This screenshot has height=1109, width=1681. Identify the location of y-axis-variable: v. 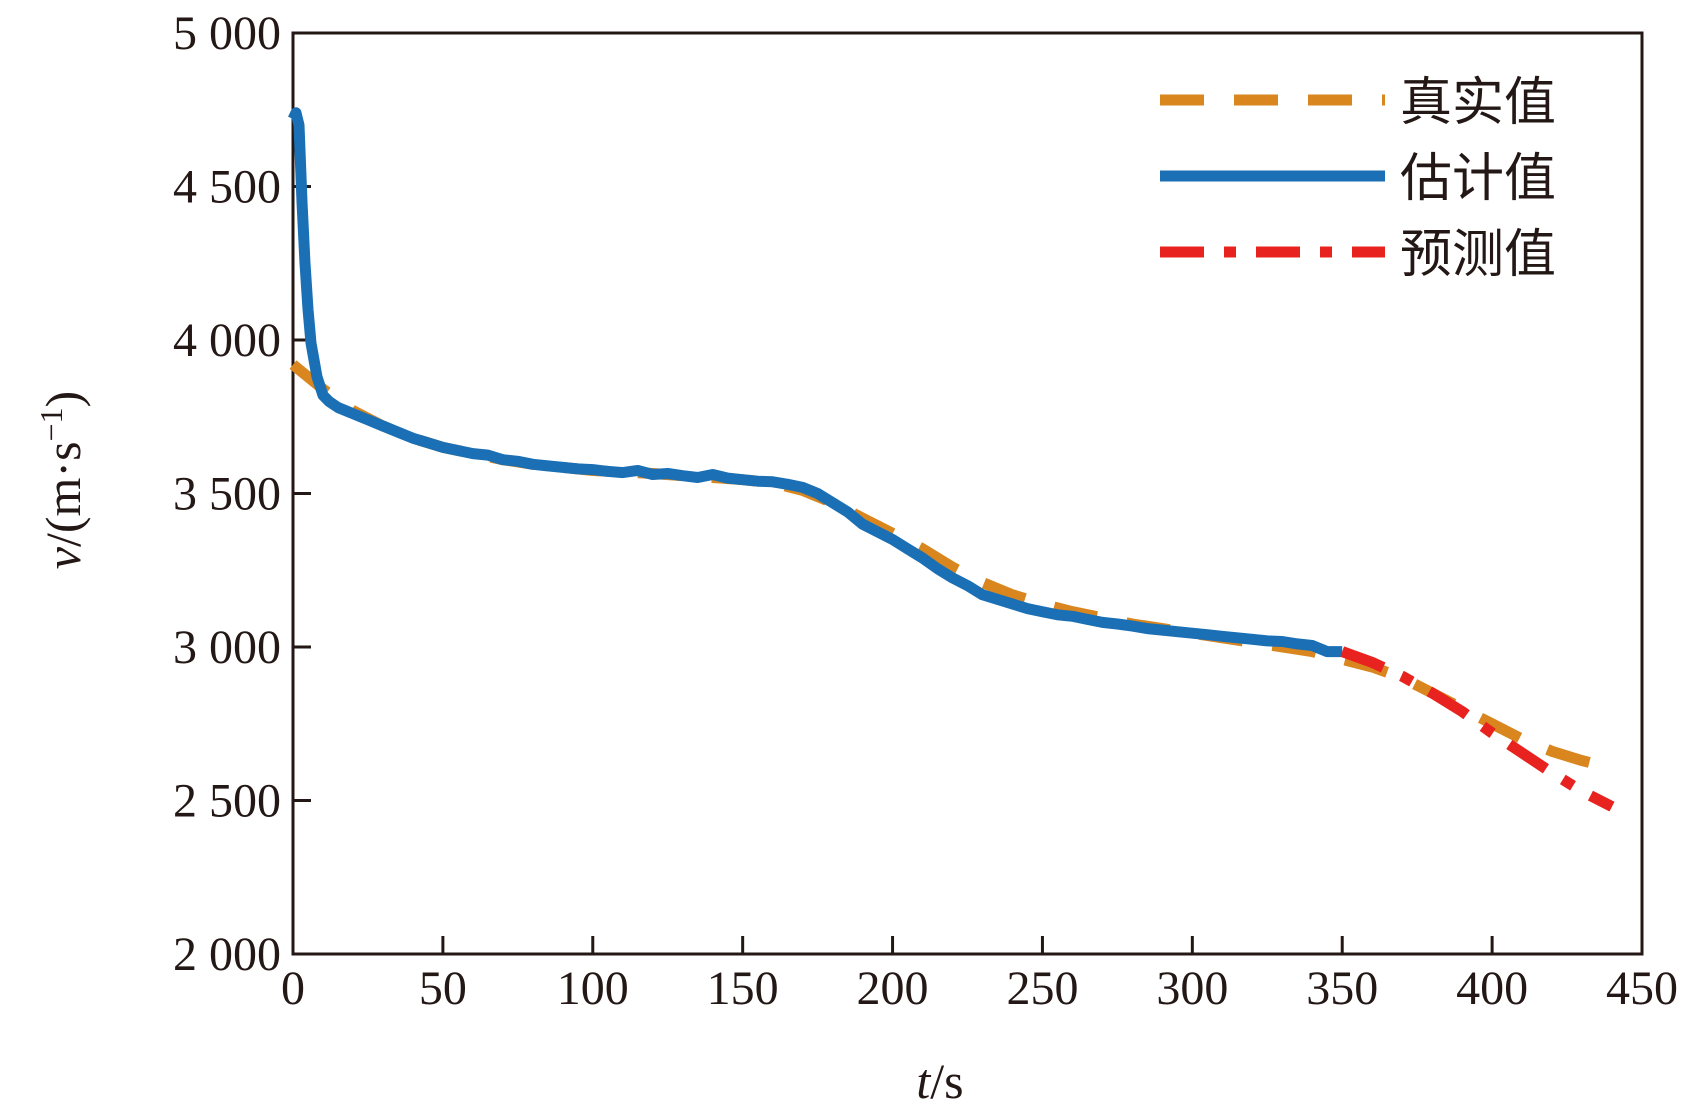
(63, 557).